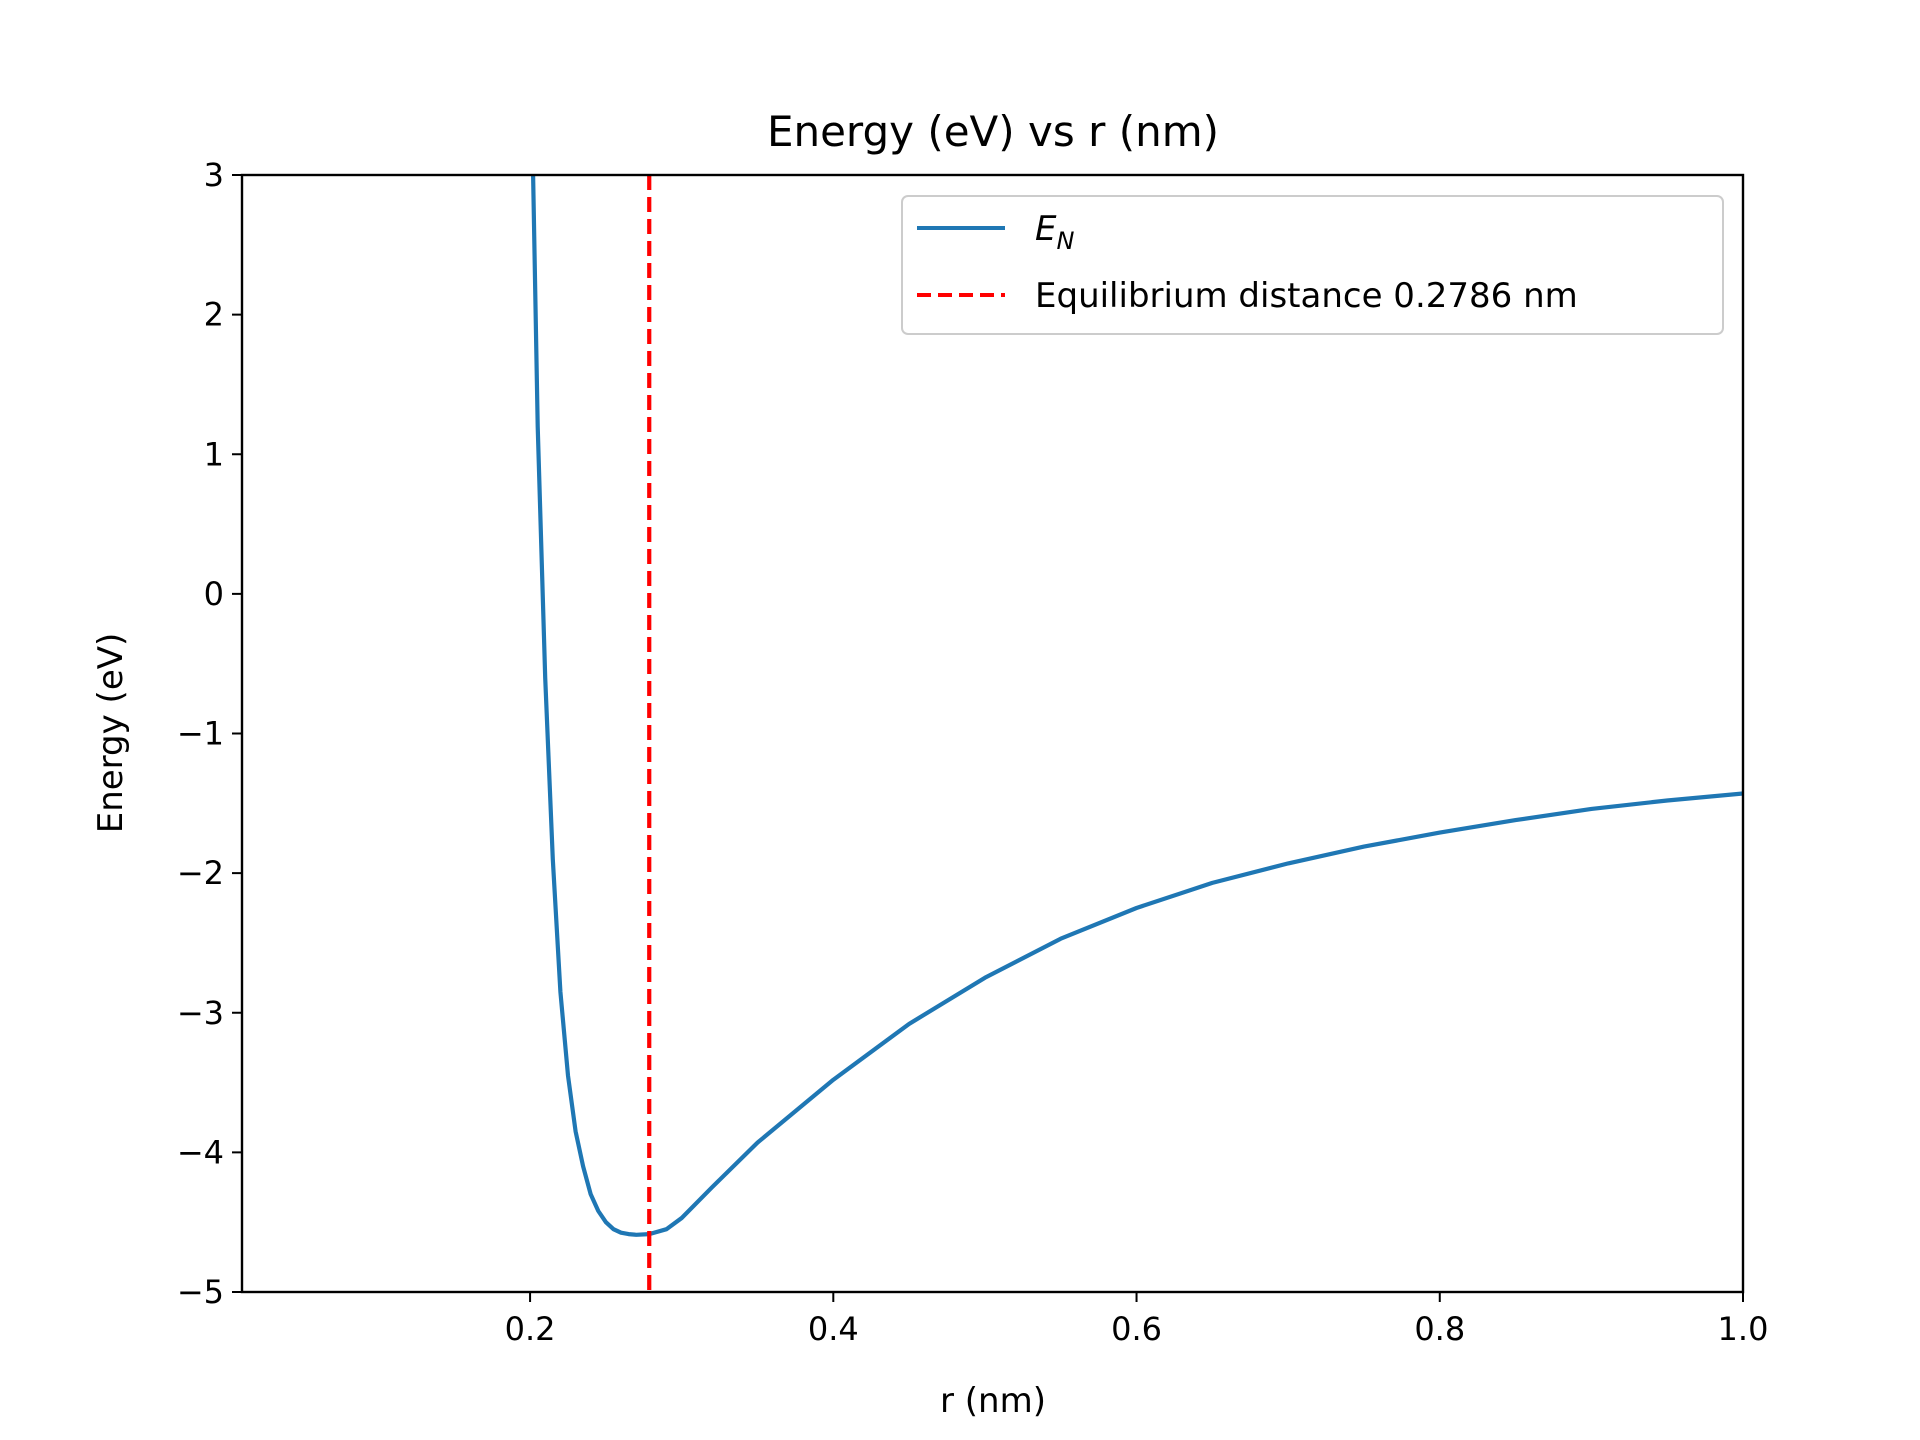 The width and height of the screenshot is (1920, 1440). I want to click on y-tick-label: −4, so click(200, 1152).